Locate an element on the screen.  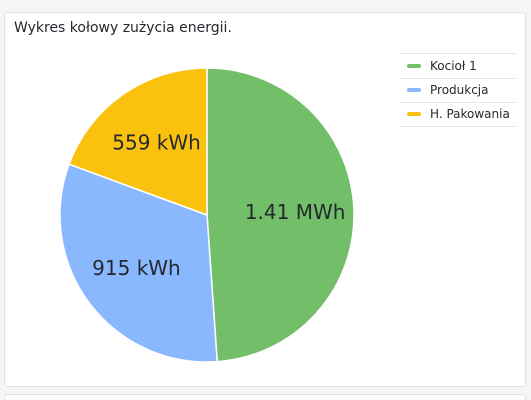
pie-slice is located at coordinates (138, 142).